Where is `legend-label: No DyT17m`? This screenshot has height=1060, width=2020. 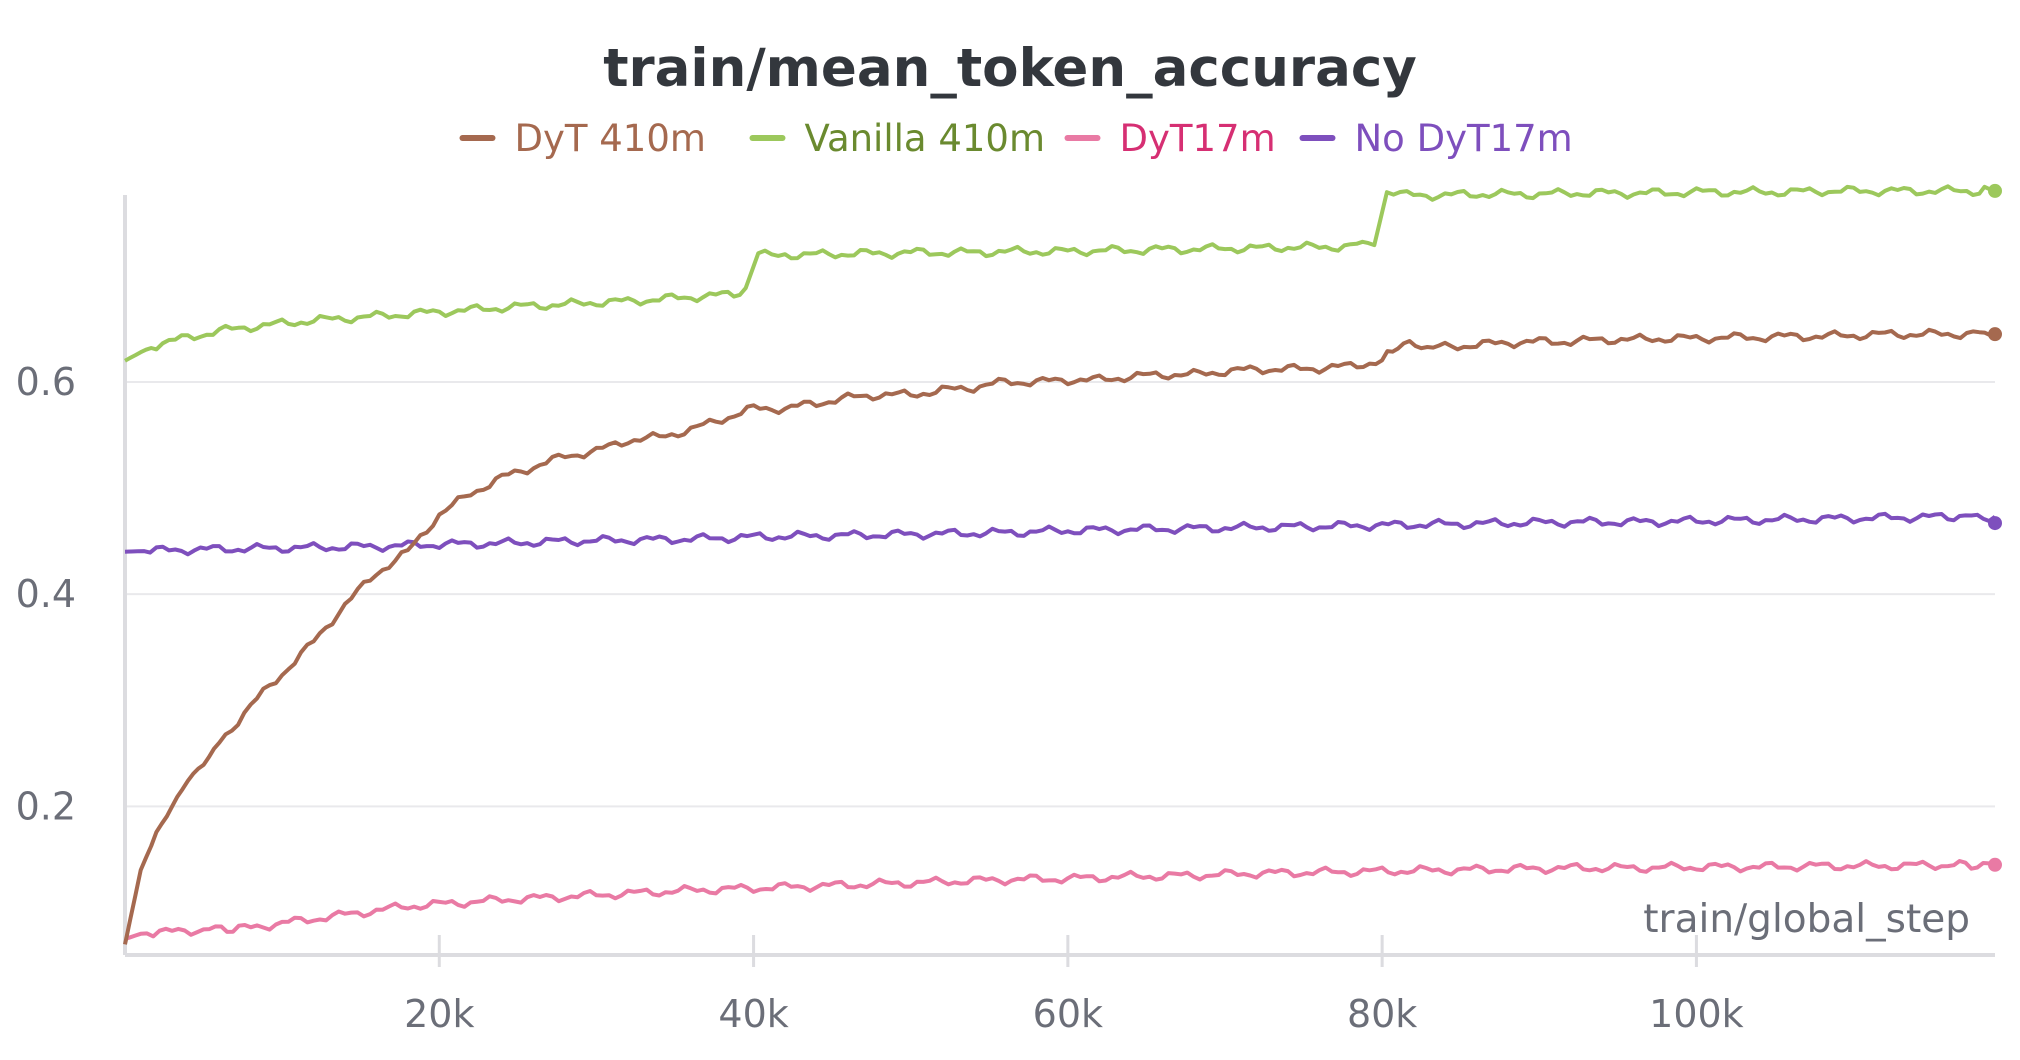
legend-label: No DyT17m is located at coordinates (1464, 138).